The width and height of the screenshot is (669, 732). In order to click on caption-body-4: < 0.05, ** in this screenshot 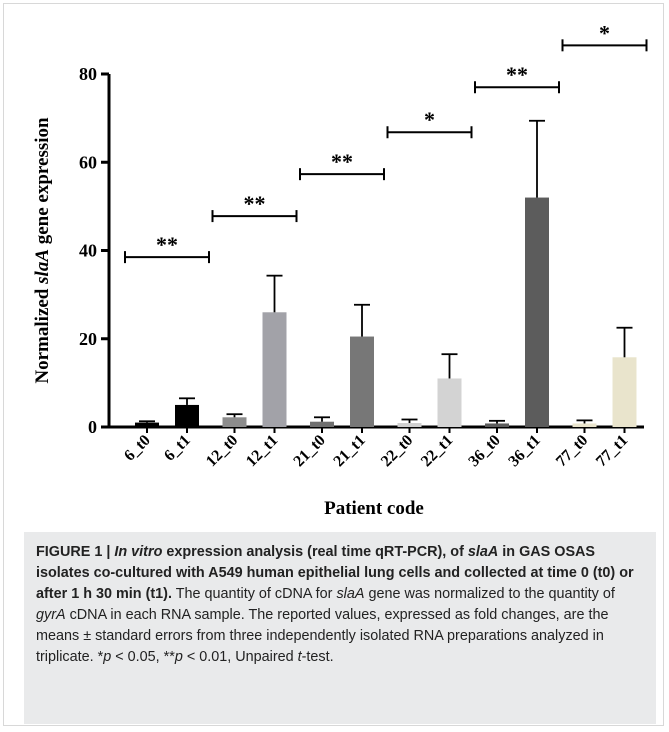, I will do `click(143, 657)`.